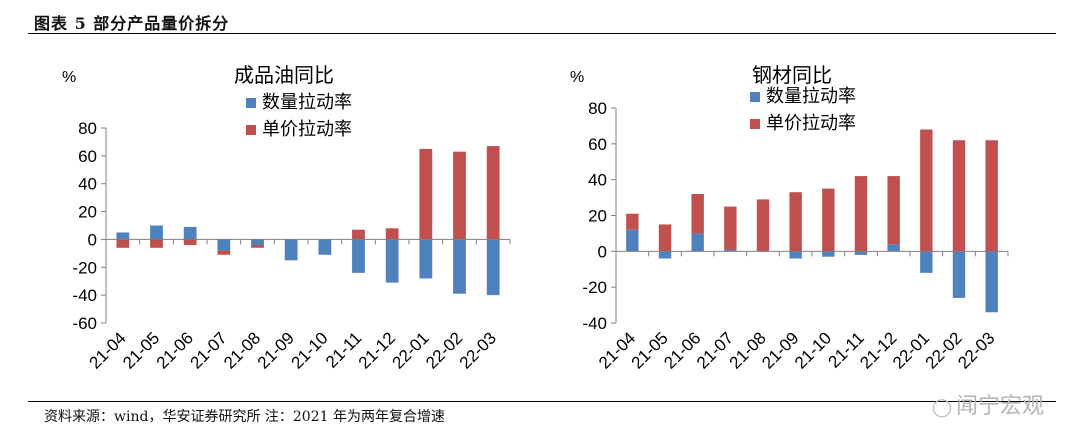 This screenshot has width=1080, height=447. I want to click on watermark: ◯ 闻宁宏观, so click(988, 404).